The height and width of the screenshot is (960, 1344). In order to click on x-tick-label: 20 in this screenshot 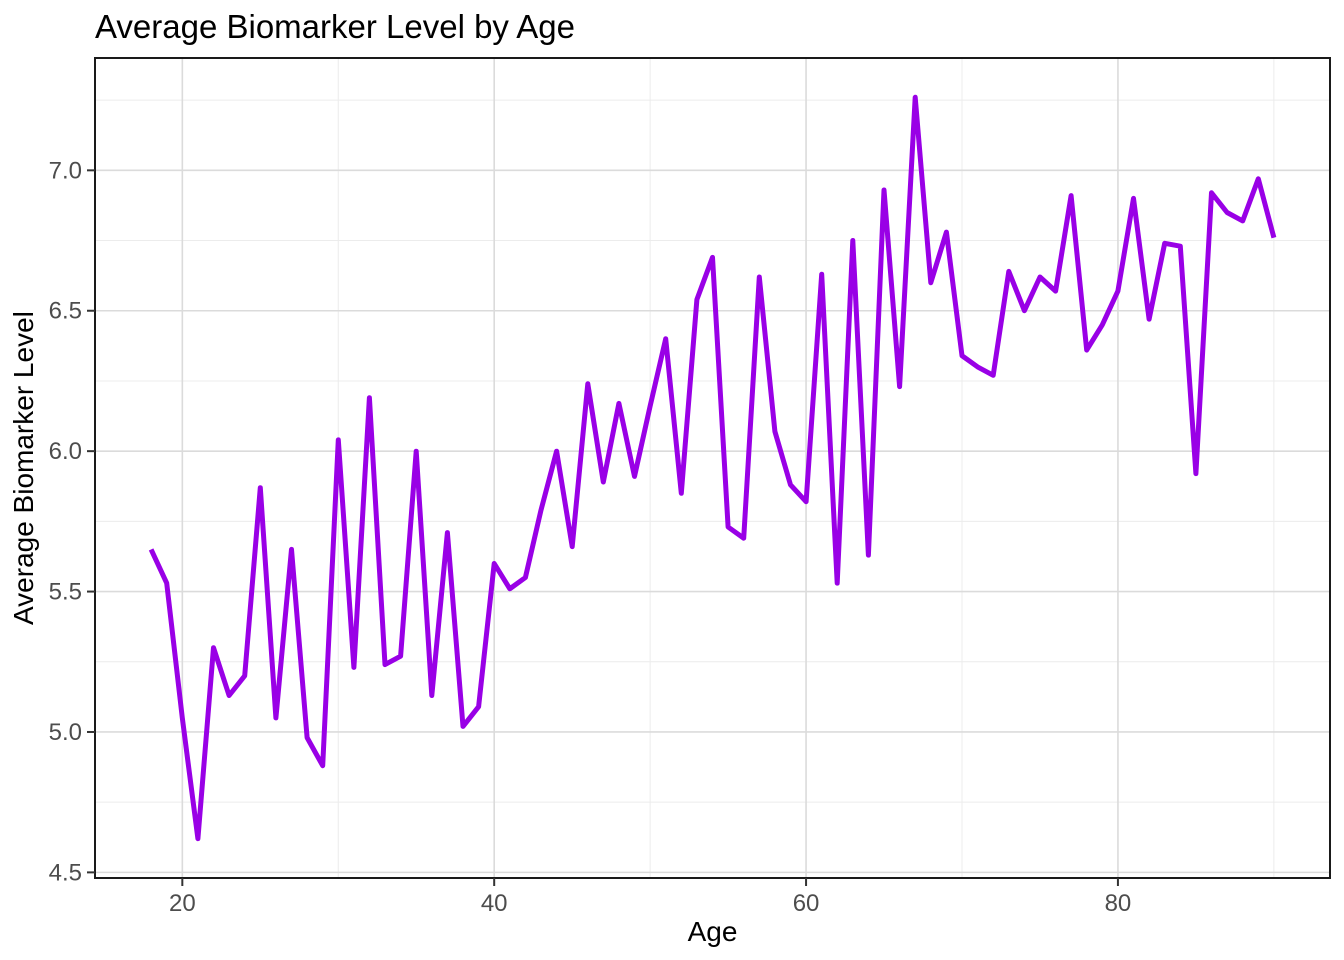, I will do `click(182, 903)`.